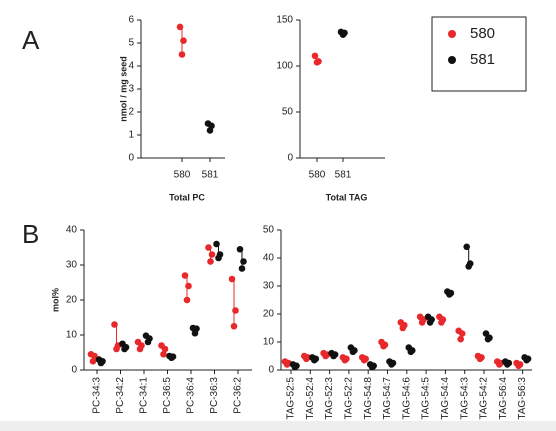 The image size is (556, 431). Describe the element at coordinates (452, 60) in the screenshot. I see `legend-dot` at that location.